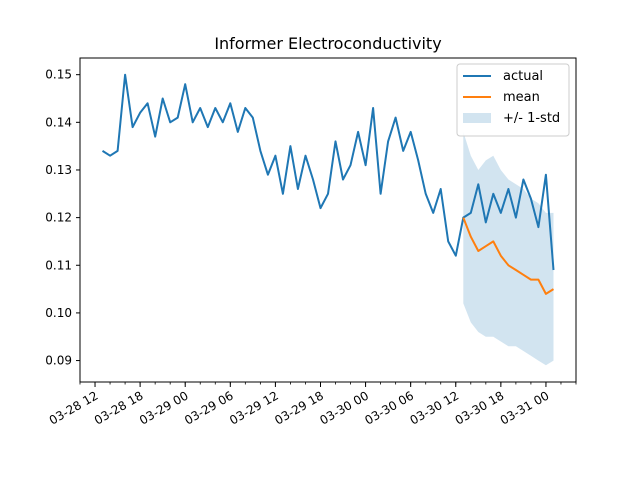 The width and height of the screenshot is (640, 480). I want to click on std-band-area, so click(508, 248).